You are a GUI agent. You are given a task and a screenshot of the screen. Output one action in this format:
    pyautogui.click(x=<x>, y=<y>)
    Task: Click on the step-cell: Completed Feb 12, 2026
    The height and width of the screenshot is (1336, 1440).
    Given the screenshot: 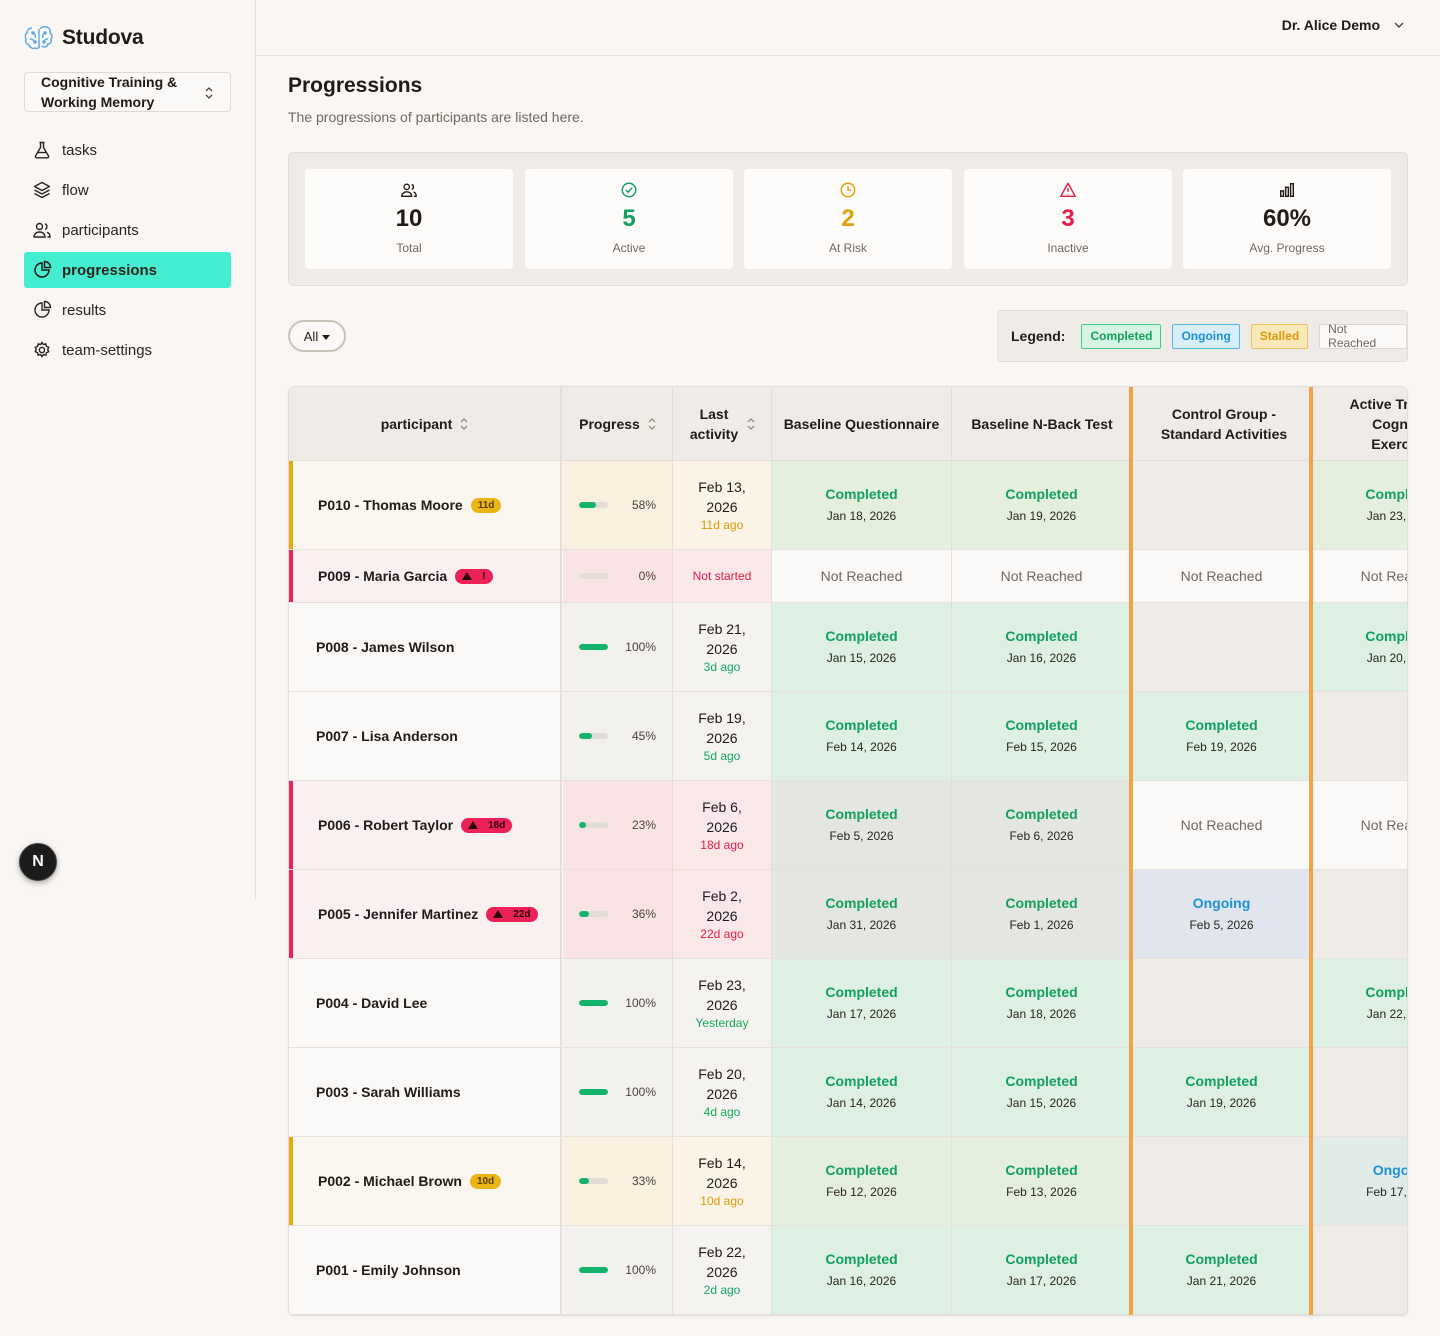 What is the action you would take?
    pyautogui.click(x=862, y=1181)
    